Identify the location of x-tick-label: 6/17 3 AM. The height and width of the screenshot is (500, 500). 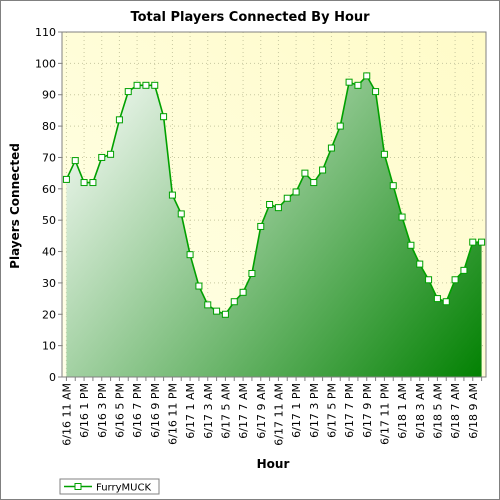
(208, 411).